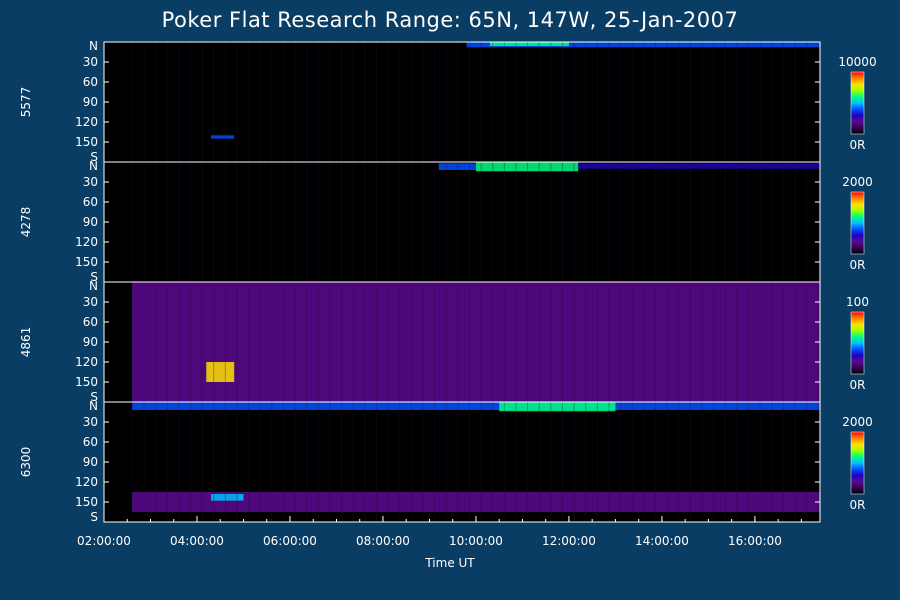 The width and height of the screenshot is (900, 600). Describe the element at coordinates (857, 302) in the screenshot. I see `panel-4861-colorbar-max: 100` at that location.